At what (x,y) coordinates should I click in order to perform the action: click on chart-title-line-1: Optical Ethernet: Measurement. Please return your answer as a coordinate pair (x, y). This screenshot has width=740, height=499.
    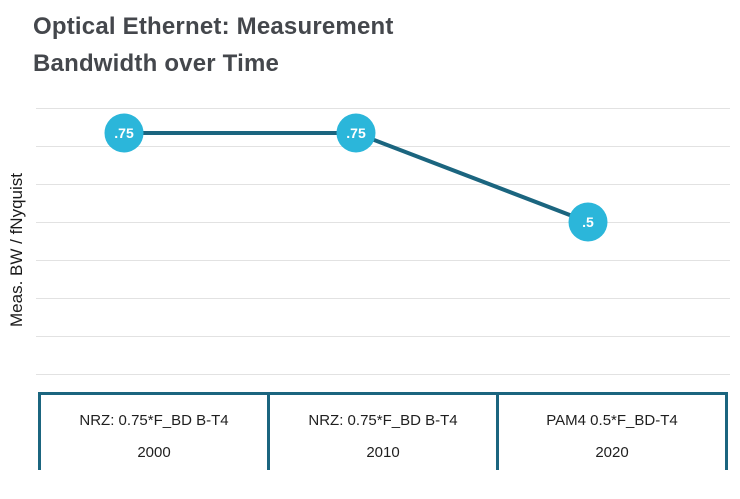
    Looking at the image, I should click on (213, 26).